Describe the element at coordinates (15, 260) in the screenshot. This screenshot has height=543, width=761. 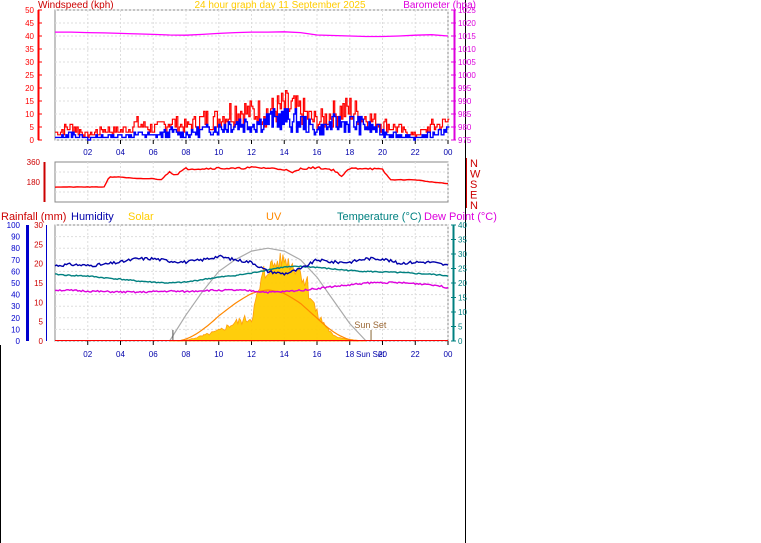
I see `humidity-tick-label: 70` at that location.